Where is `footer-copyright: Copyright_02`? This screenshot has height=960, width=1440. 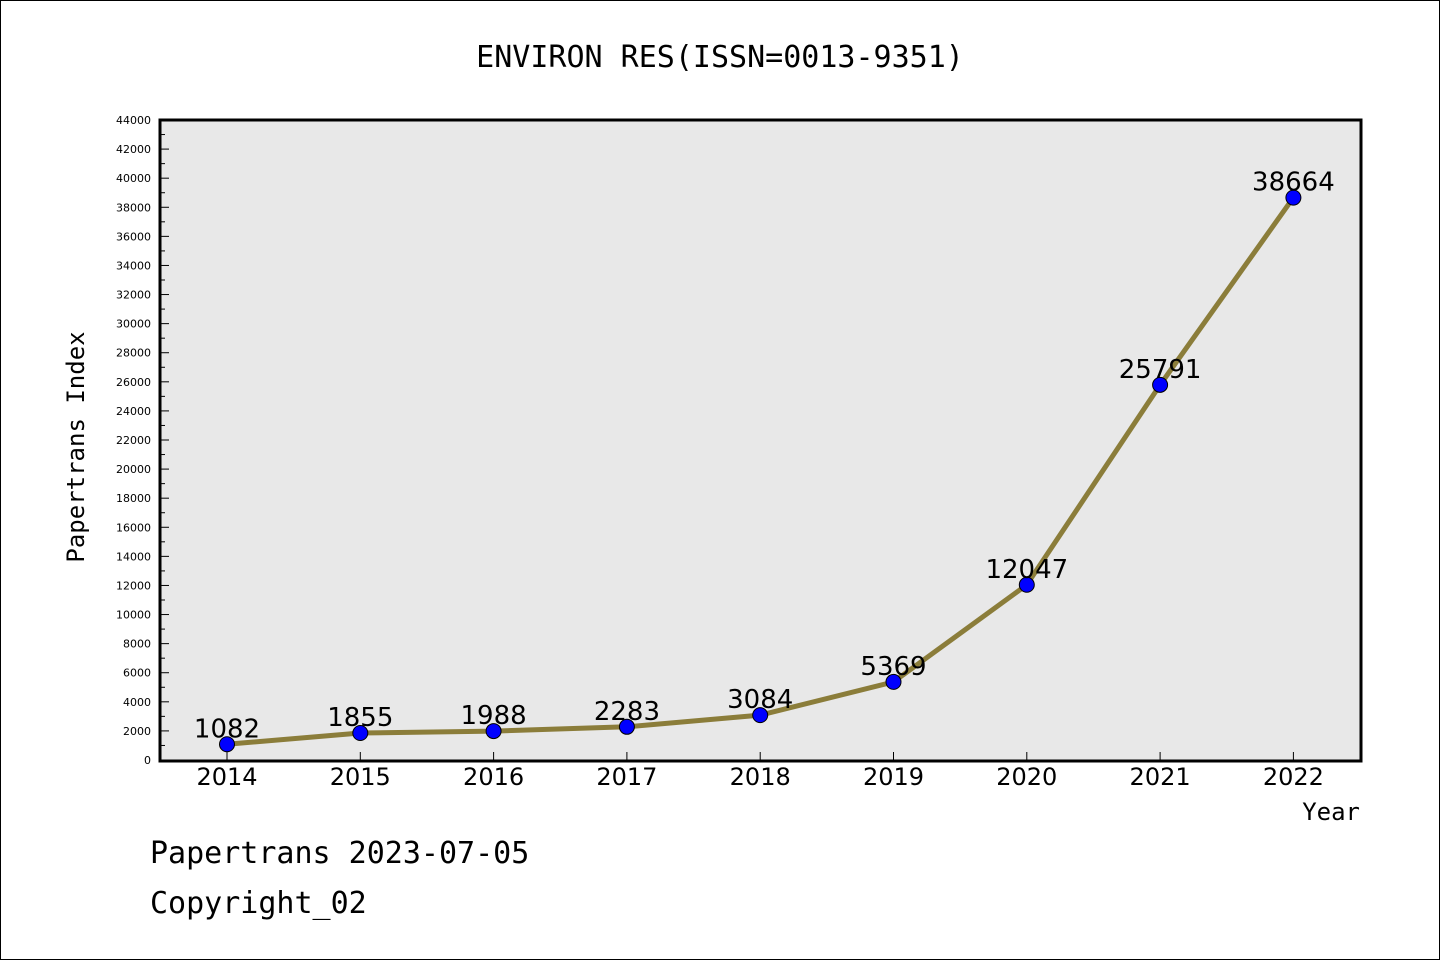 footer-copyright: Copyright_02 is located at coordinates (258, 903).